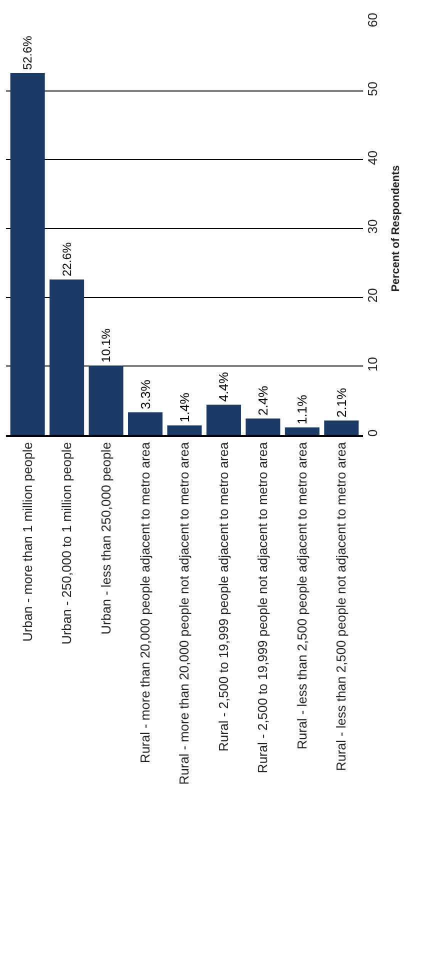 The image size is (425, 972). What do you see at coordinates (262, 607) in the screenshot?
I see `x-tick-label: Rural - 2,500 to 19,999 people not adjacent to metro area` at bounding box center [262, 607].